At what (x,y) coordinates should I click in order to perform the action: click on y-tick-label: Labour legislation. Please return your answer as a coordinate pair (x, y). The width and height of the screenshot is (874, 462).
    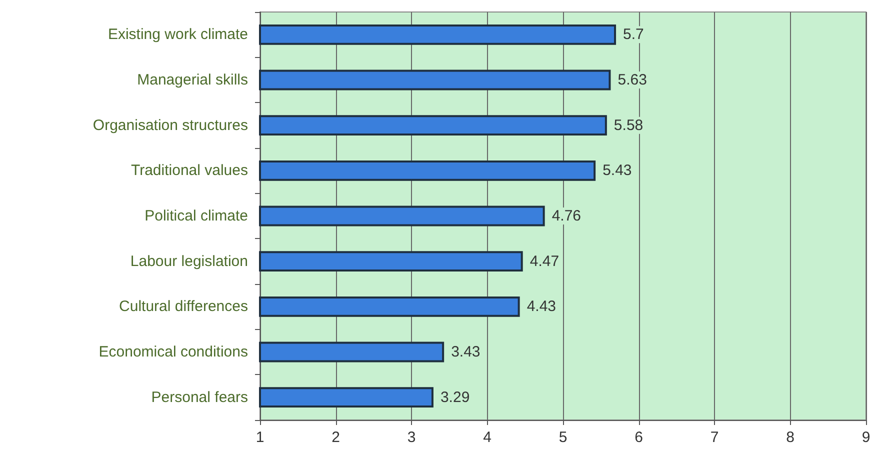
    Looking at the image, I should click on (189, 261).